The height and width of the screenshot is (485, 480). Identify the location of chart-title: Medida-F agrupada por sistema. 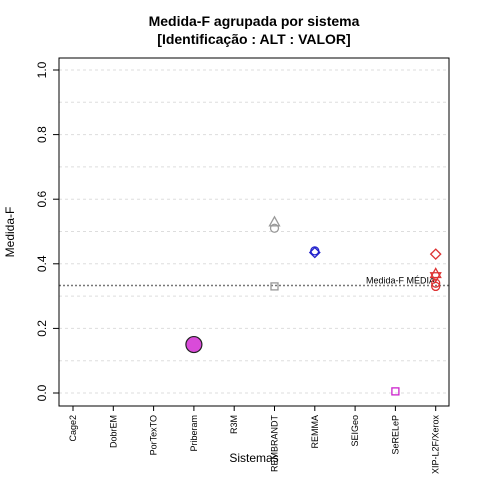
(254, 21).